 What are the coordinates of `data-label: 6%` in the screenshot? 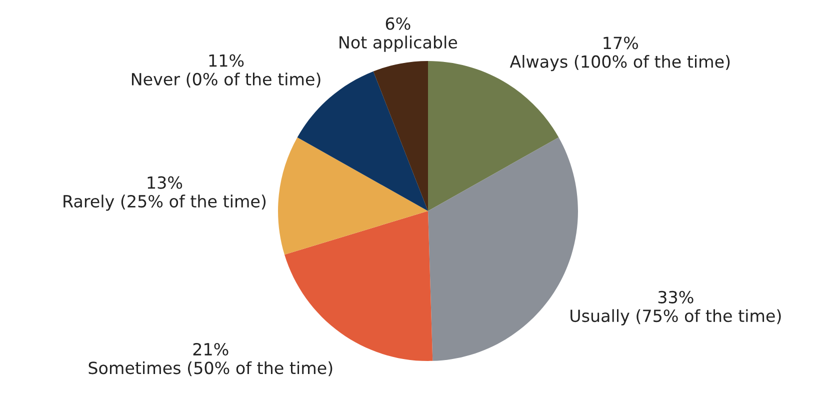 It's located at (398, 23).